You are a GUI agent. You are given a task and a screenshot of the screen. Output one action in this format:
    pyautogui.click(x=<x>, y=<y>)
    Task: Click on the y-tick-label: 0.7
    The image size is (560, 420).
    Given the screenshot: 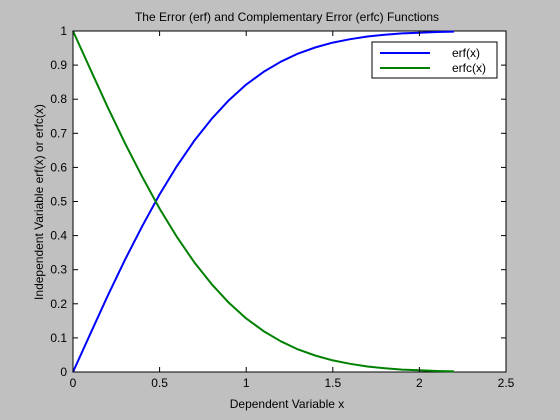 What is the action you would take?
    pyautogui.click(x=58, y=133)
    